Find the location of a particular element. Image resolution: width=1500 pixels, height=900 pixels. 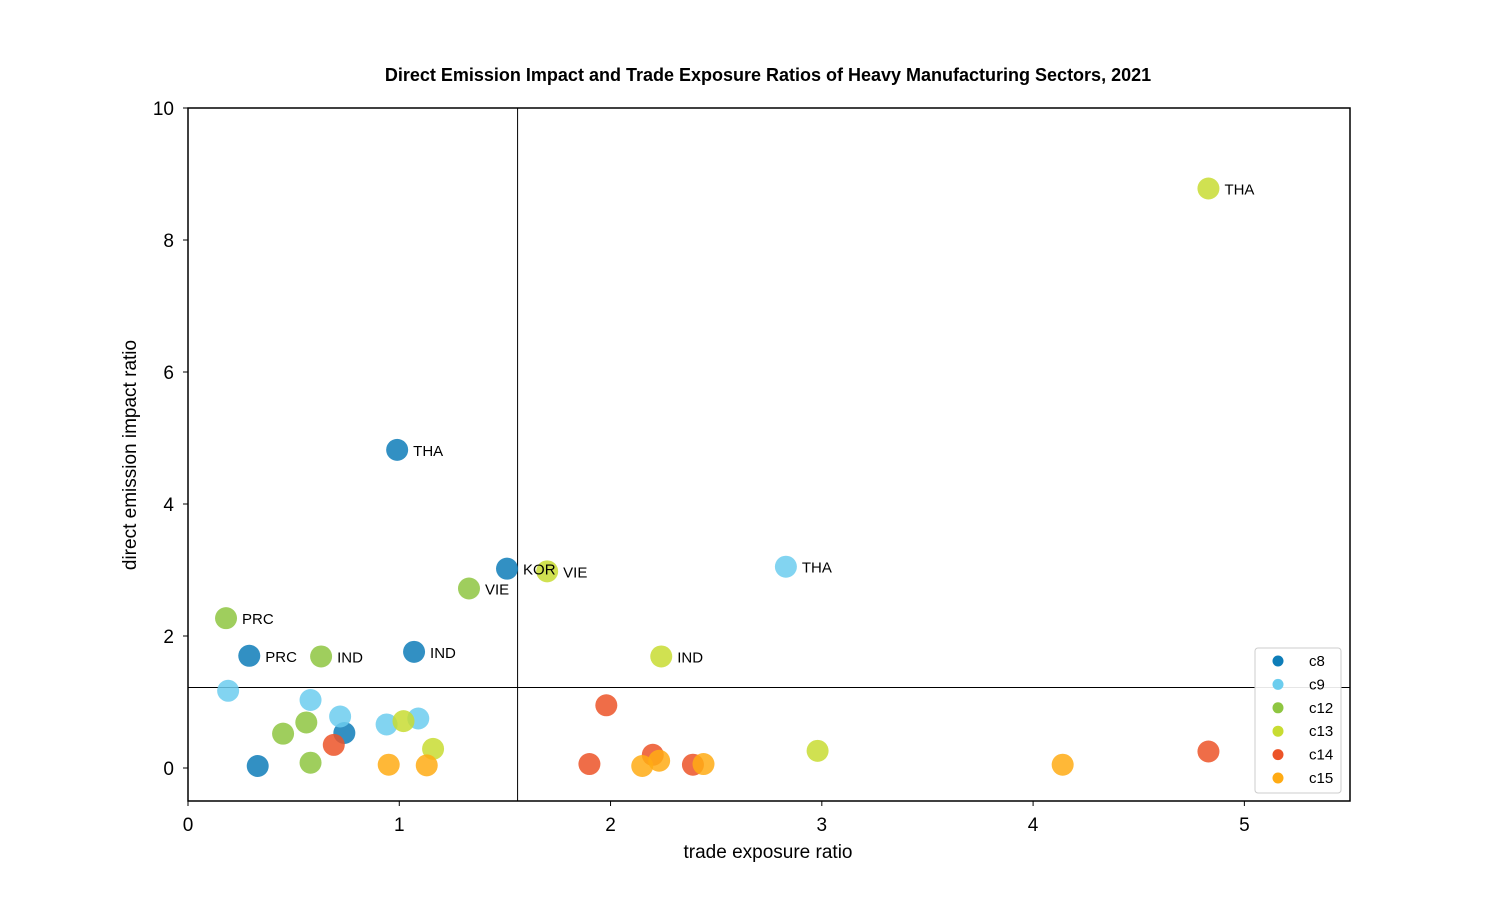

legend-label: c15 is located at coordinates (1321, 778).